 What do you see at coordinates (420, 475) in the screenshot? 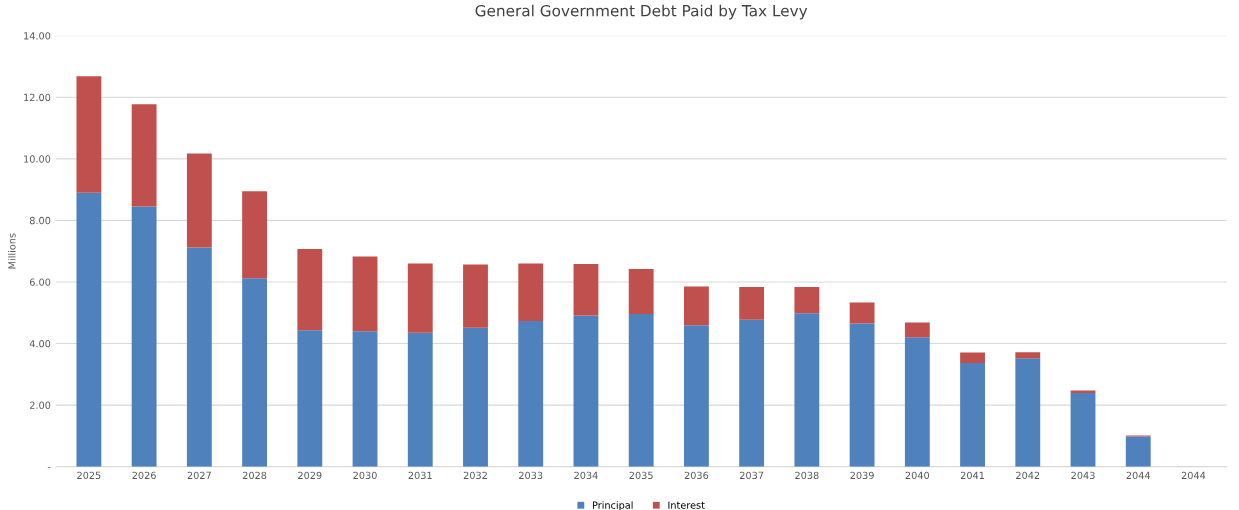
I see `x-tick-label: 2031` at bounding box center [420, 475].